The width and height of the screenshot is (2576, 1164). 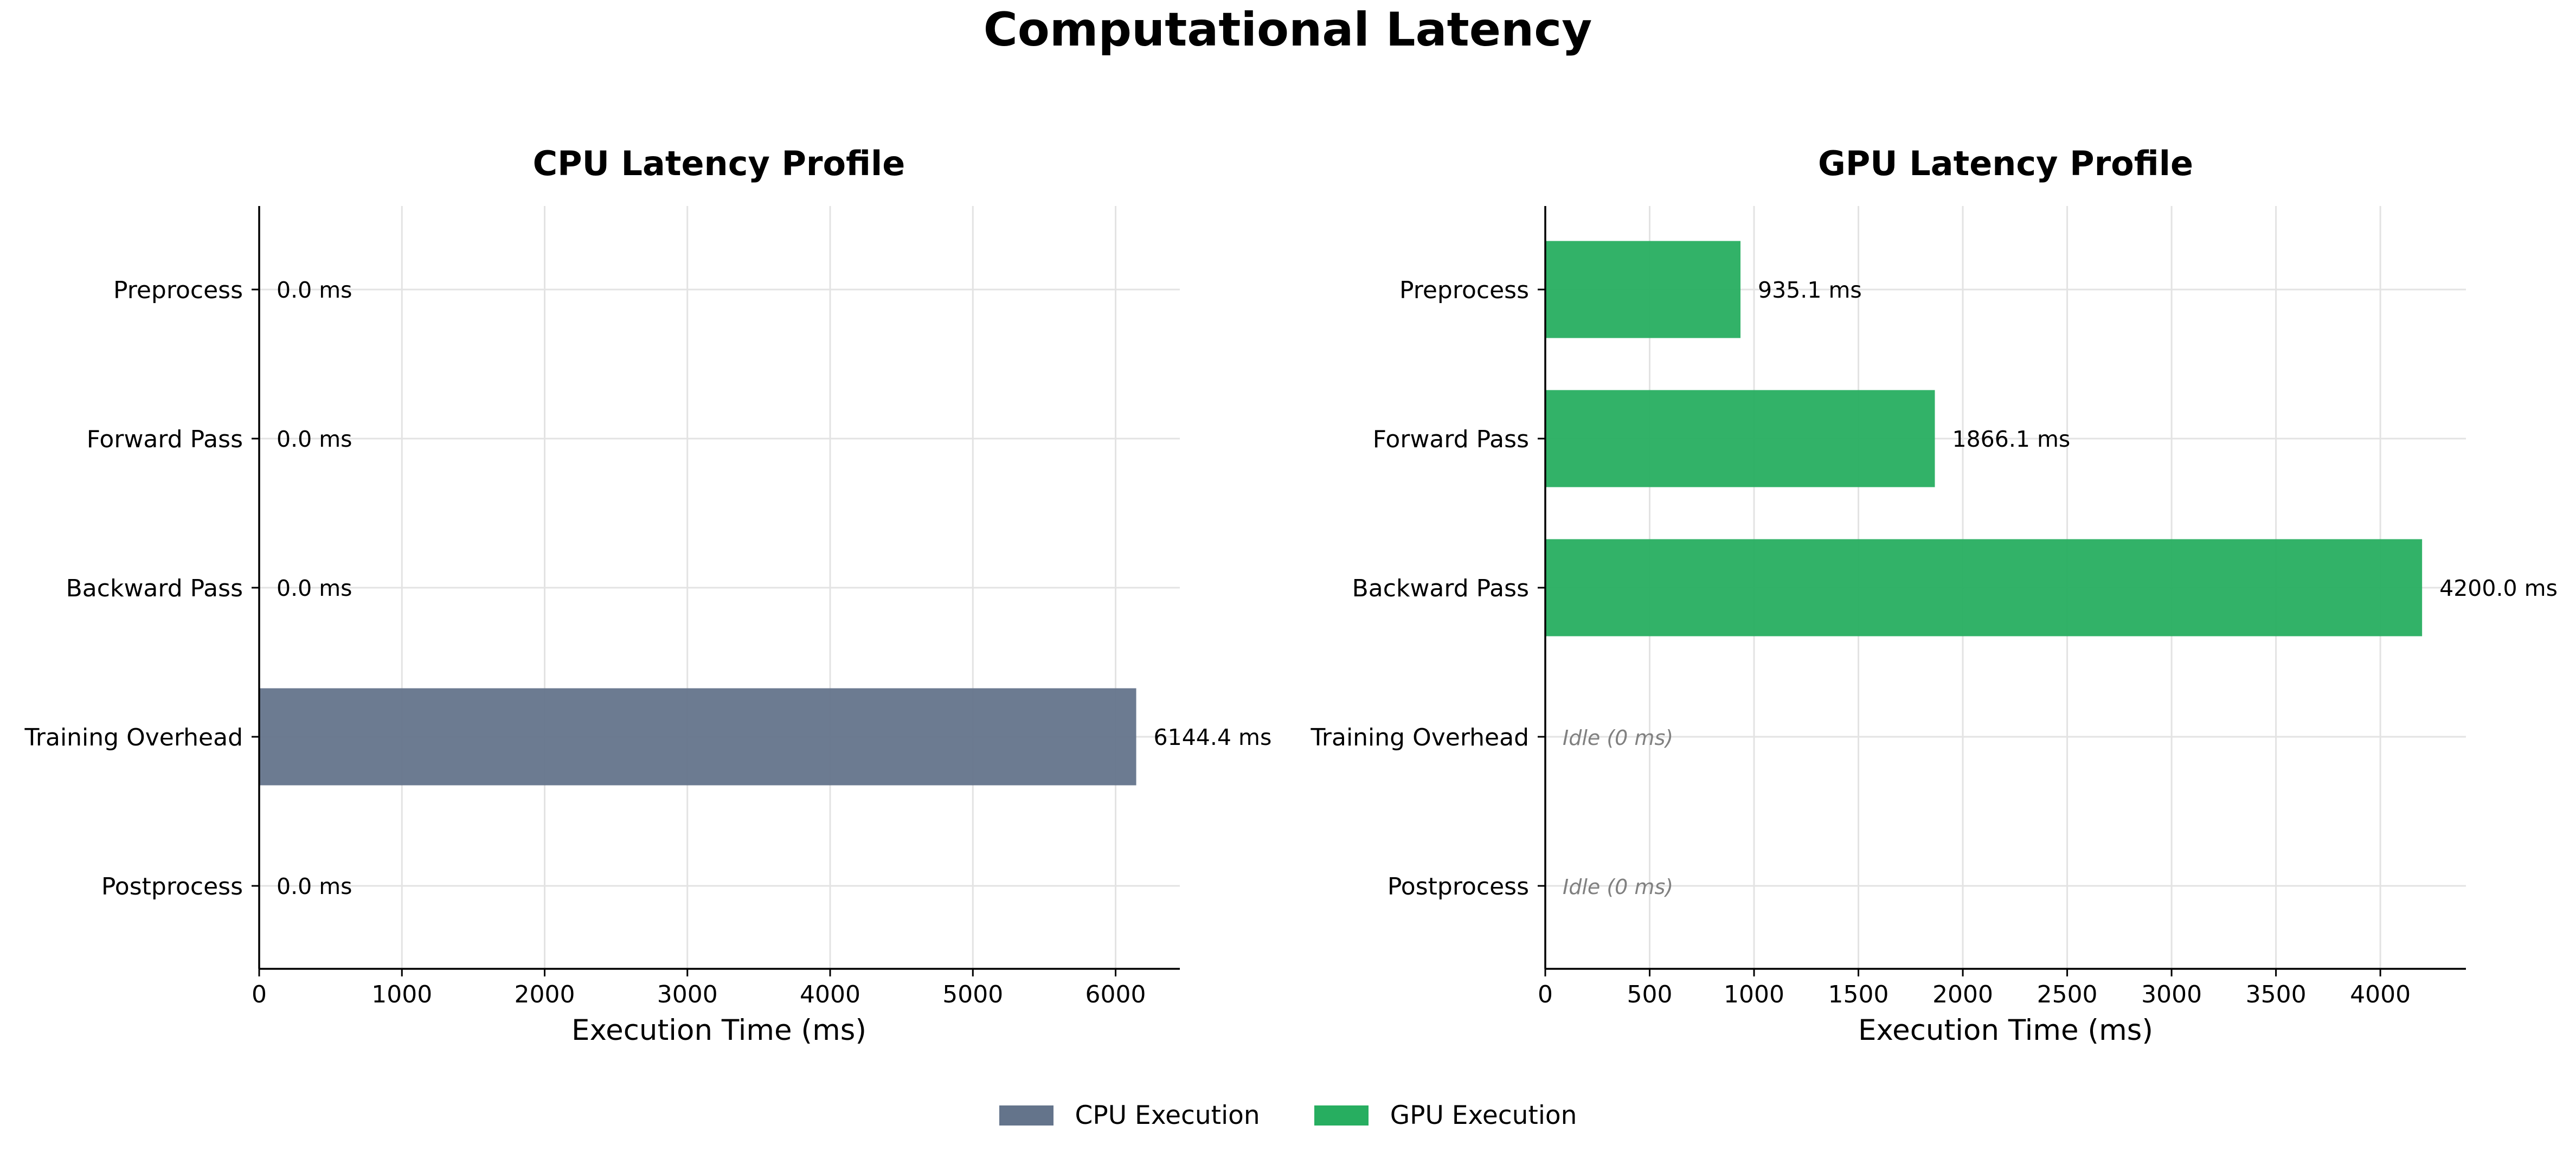 I want to click on legend-item-cpu: CPU Execution, so click(x=1129, y=1116).